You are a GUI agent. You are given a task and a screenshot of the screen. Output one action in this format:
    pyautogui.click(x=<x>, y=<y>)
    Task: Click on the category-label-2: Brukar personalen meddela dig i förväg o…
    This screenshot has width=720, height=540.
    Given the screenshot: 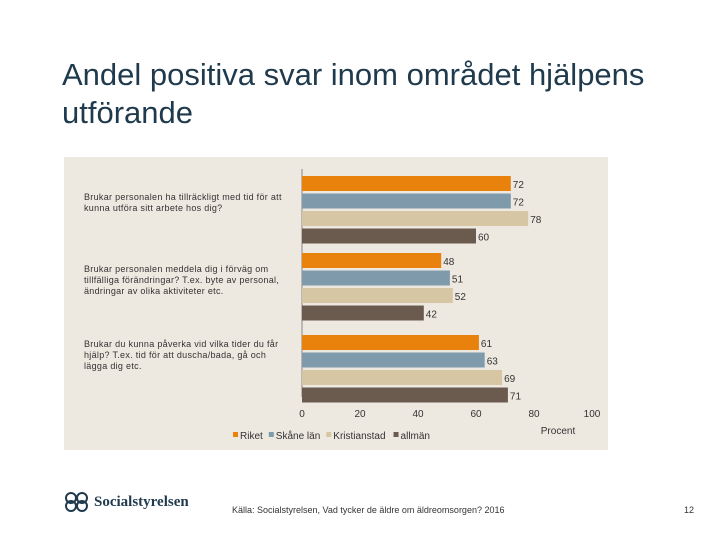 What is the action you would take?
    pyautogui.click(x=182, y=280)
    